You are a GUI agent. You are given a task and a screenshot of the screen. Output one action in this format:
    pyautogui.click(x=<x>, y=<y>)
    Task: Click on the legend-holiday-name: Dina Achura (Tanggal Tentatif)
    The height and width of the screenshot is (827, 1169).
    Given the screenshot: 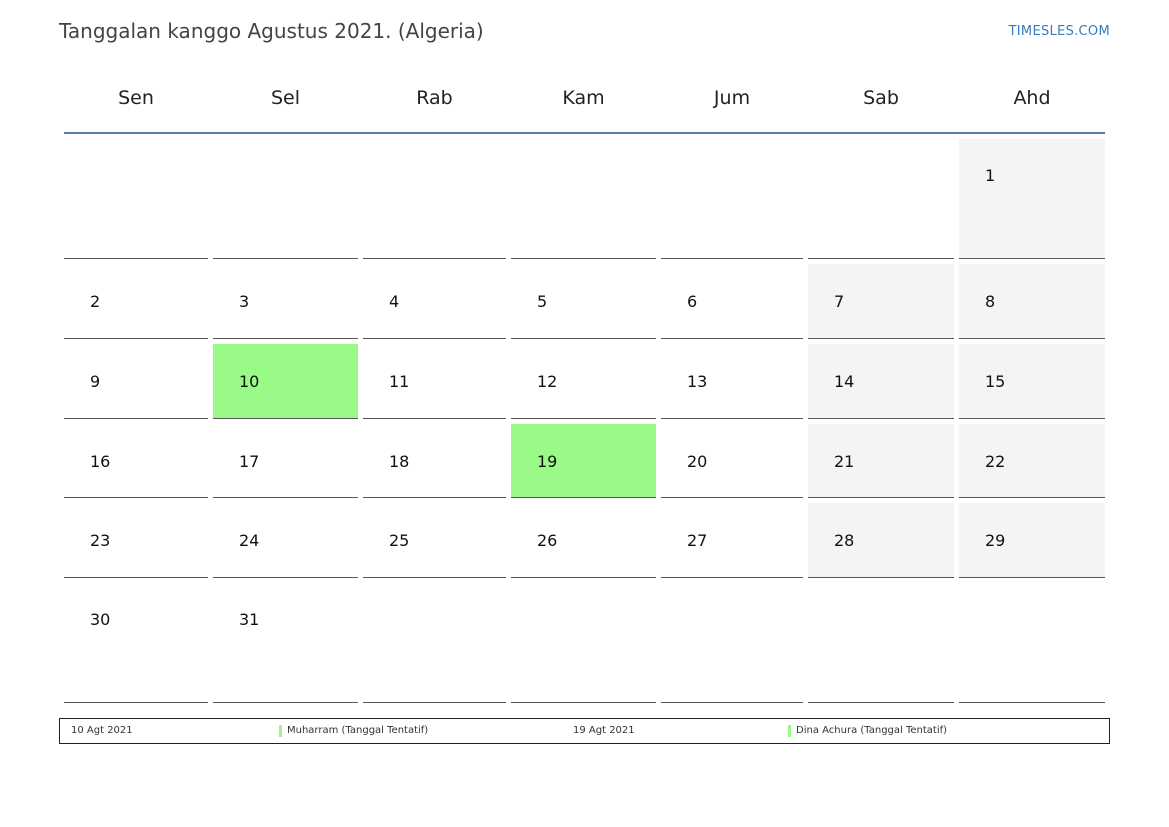 What is the action you would take?
    pyautogui.click(x=872, y=730)
    